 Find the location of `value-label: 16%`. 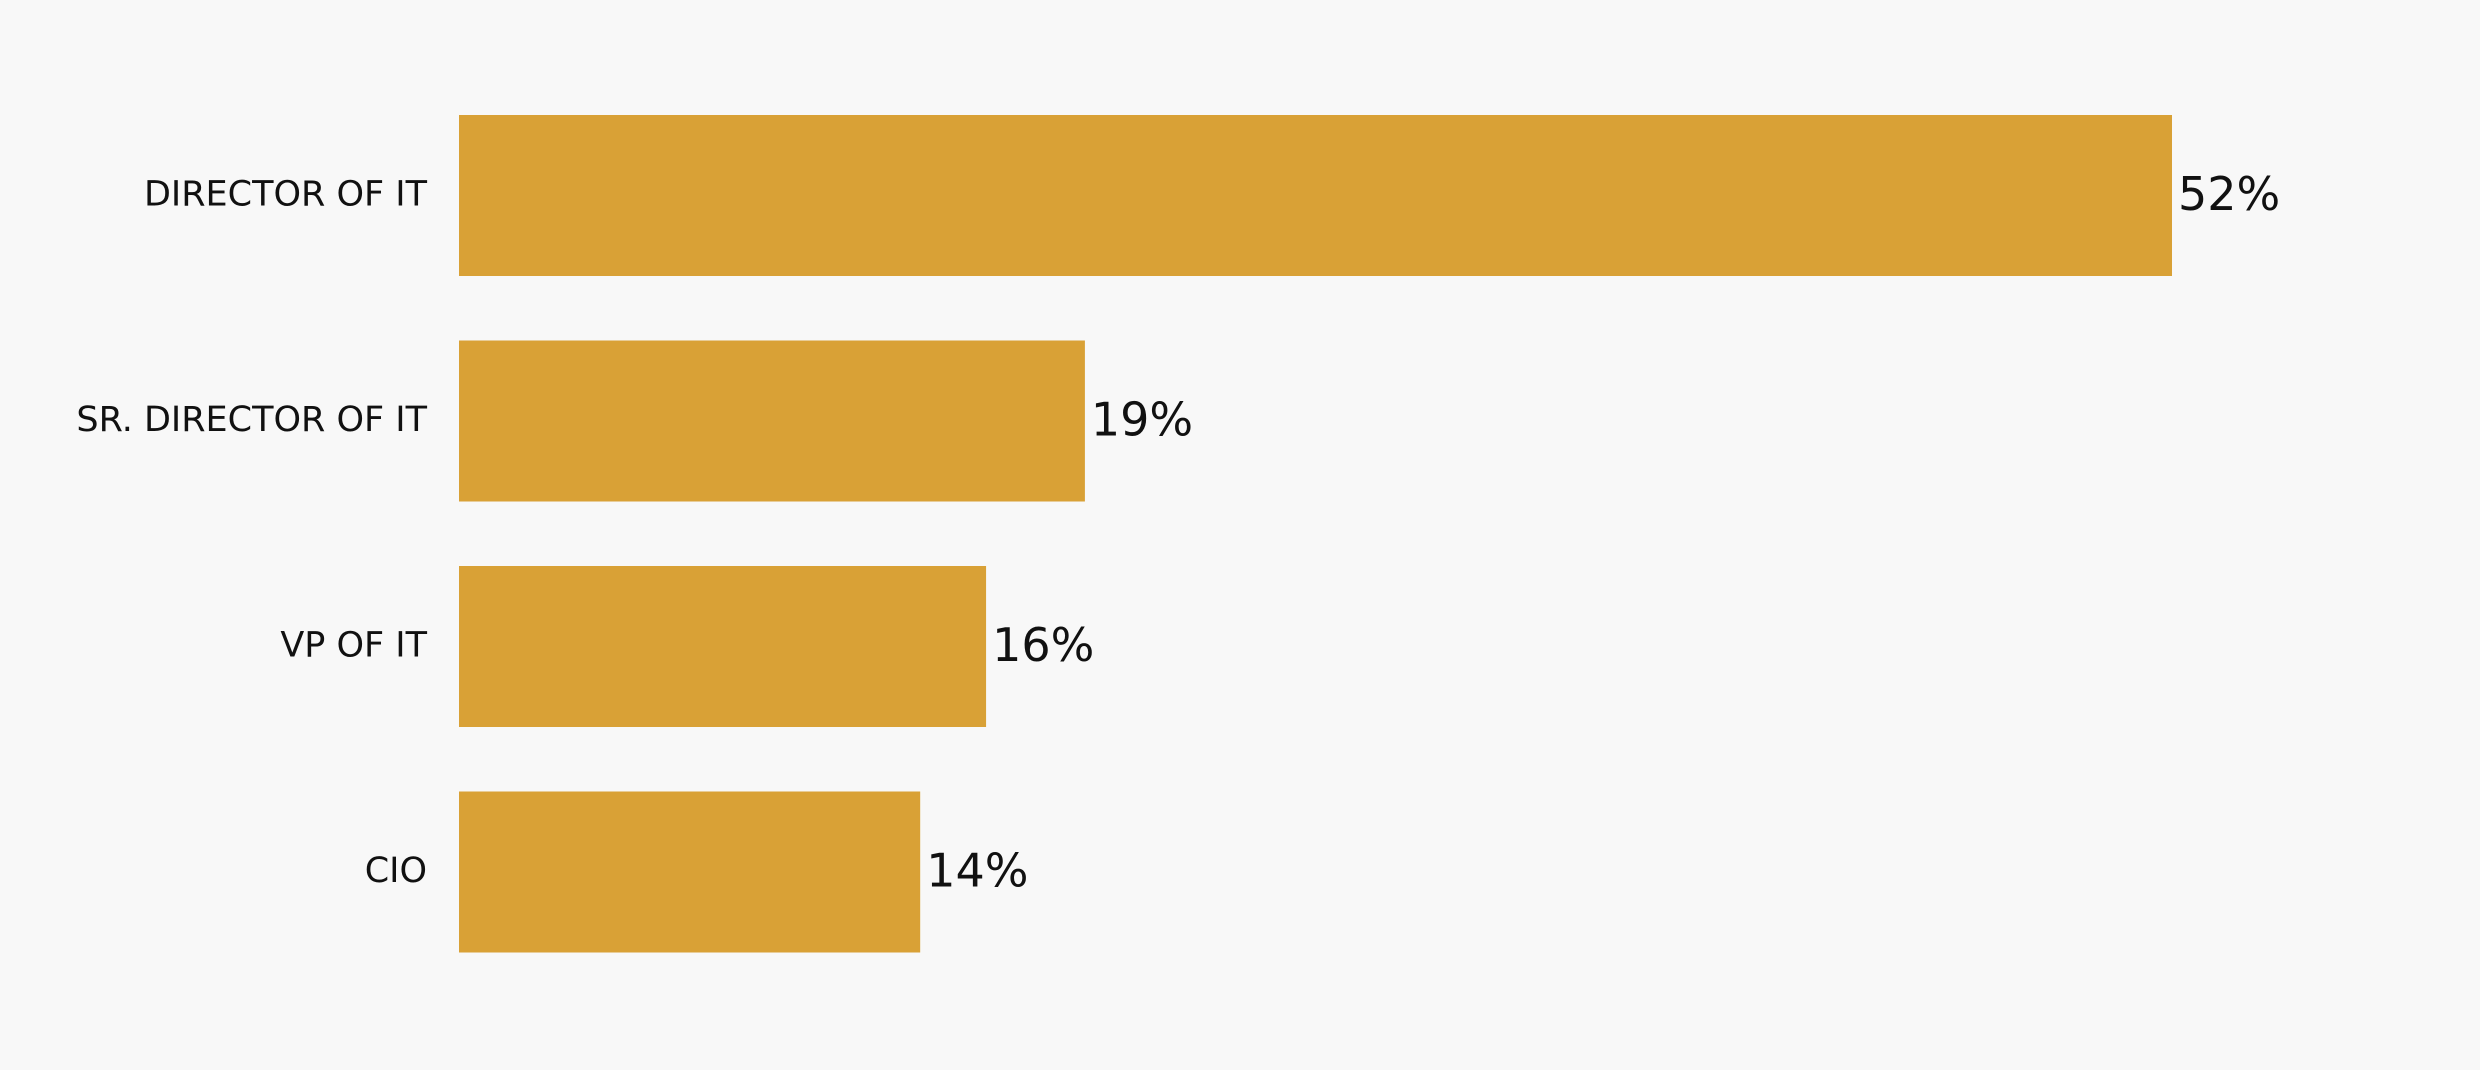

value-label: 16% is located at coordinates (1043, 645).